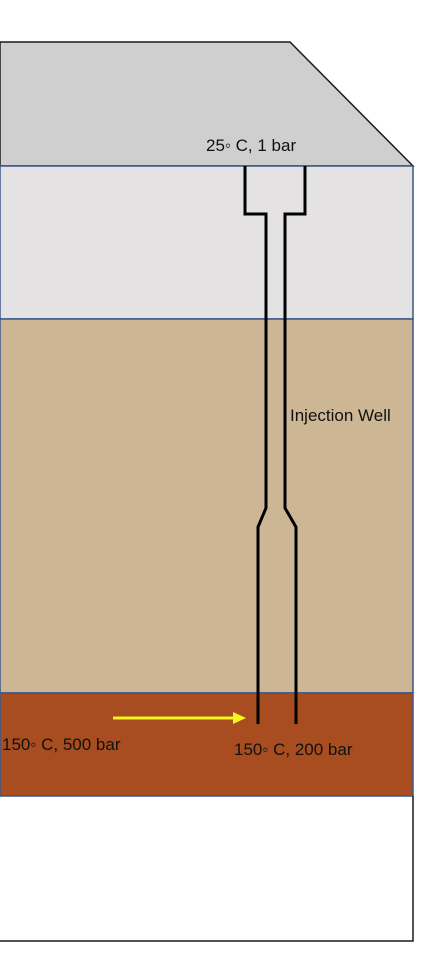 The height and width of the screenshot is (978, 436). Describe the element at coordinates (293, 749) in the screenshot. I see `wellbottom-condition-label: 150◦ C, 200 bar` at that location.